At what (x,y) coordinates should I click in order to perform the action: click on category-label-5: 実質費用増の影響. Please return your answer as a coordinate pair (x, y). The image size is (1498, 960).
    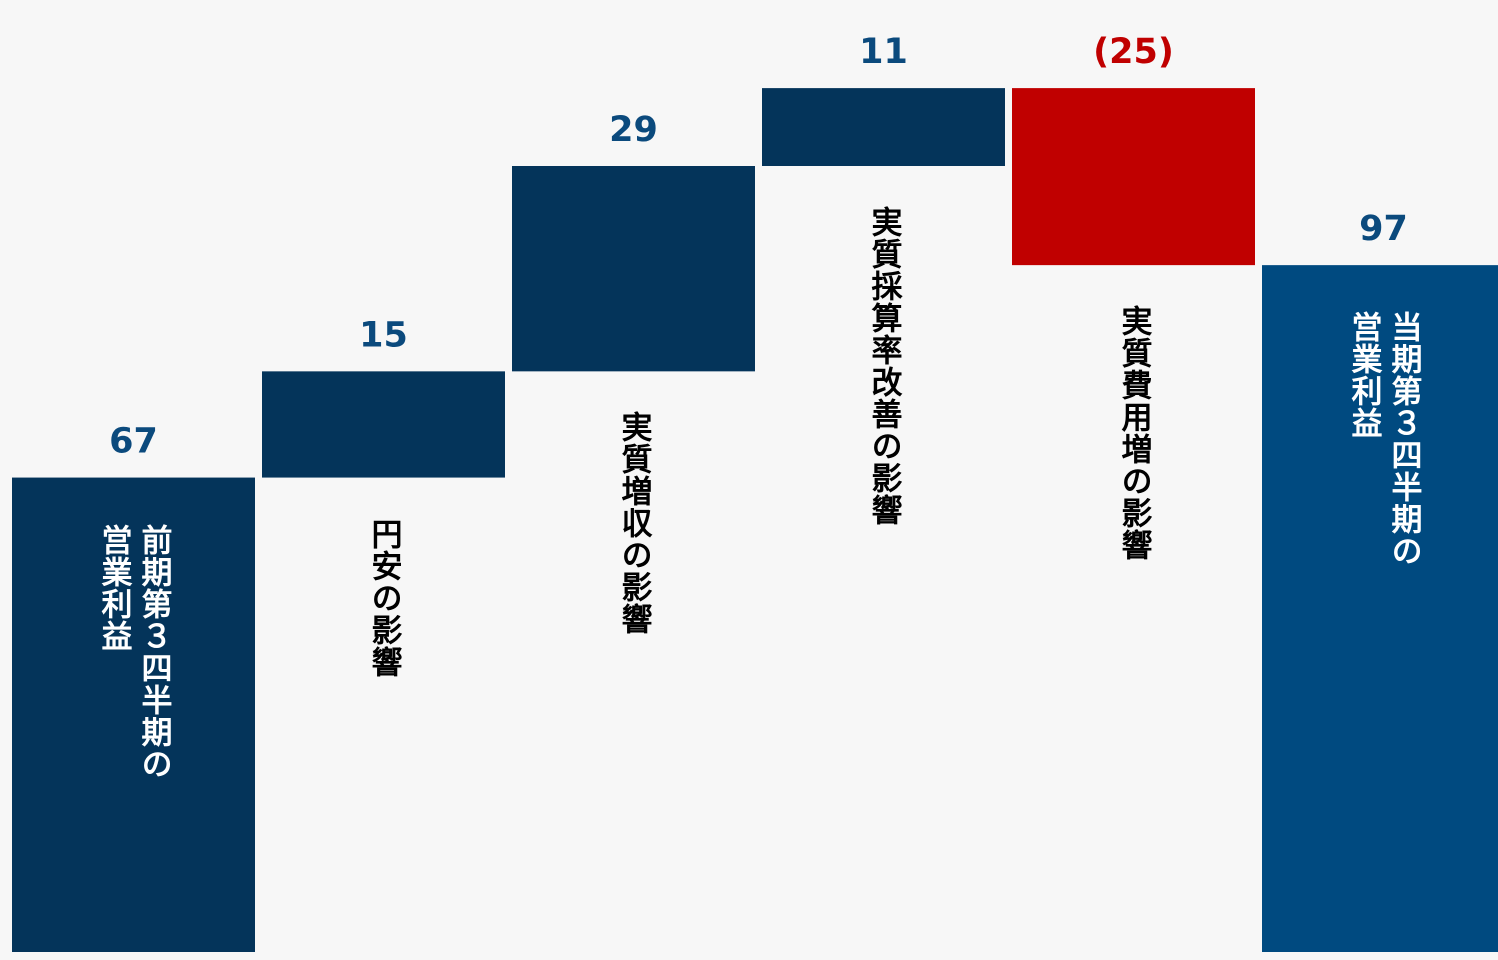
    Looking at the image, I should click on (1133, 433).